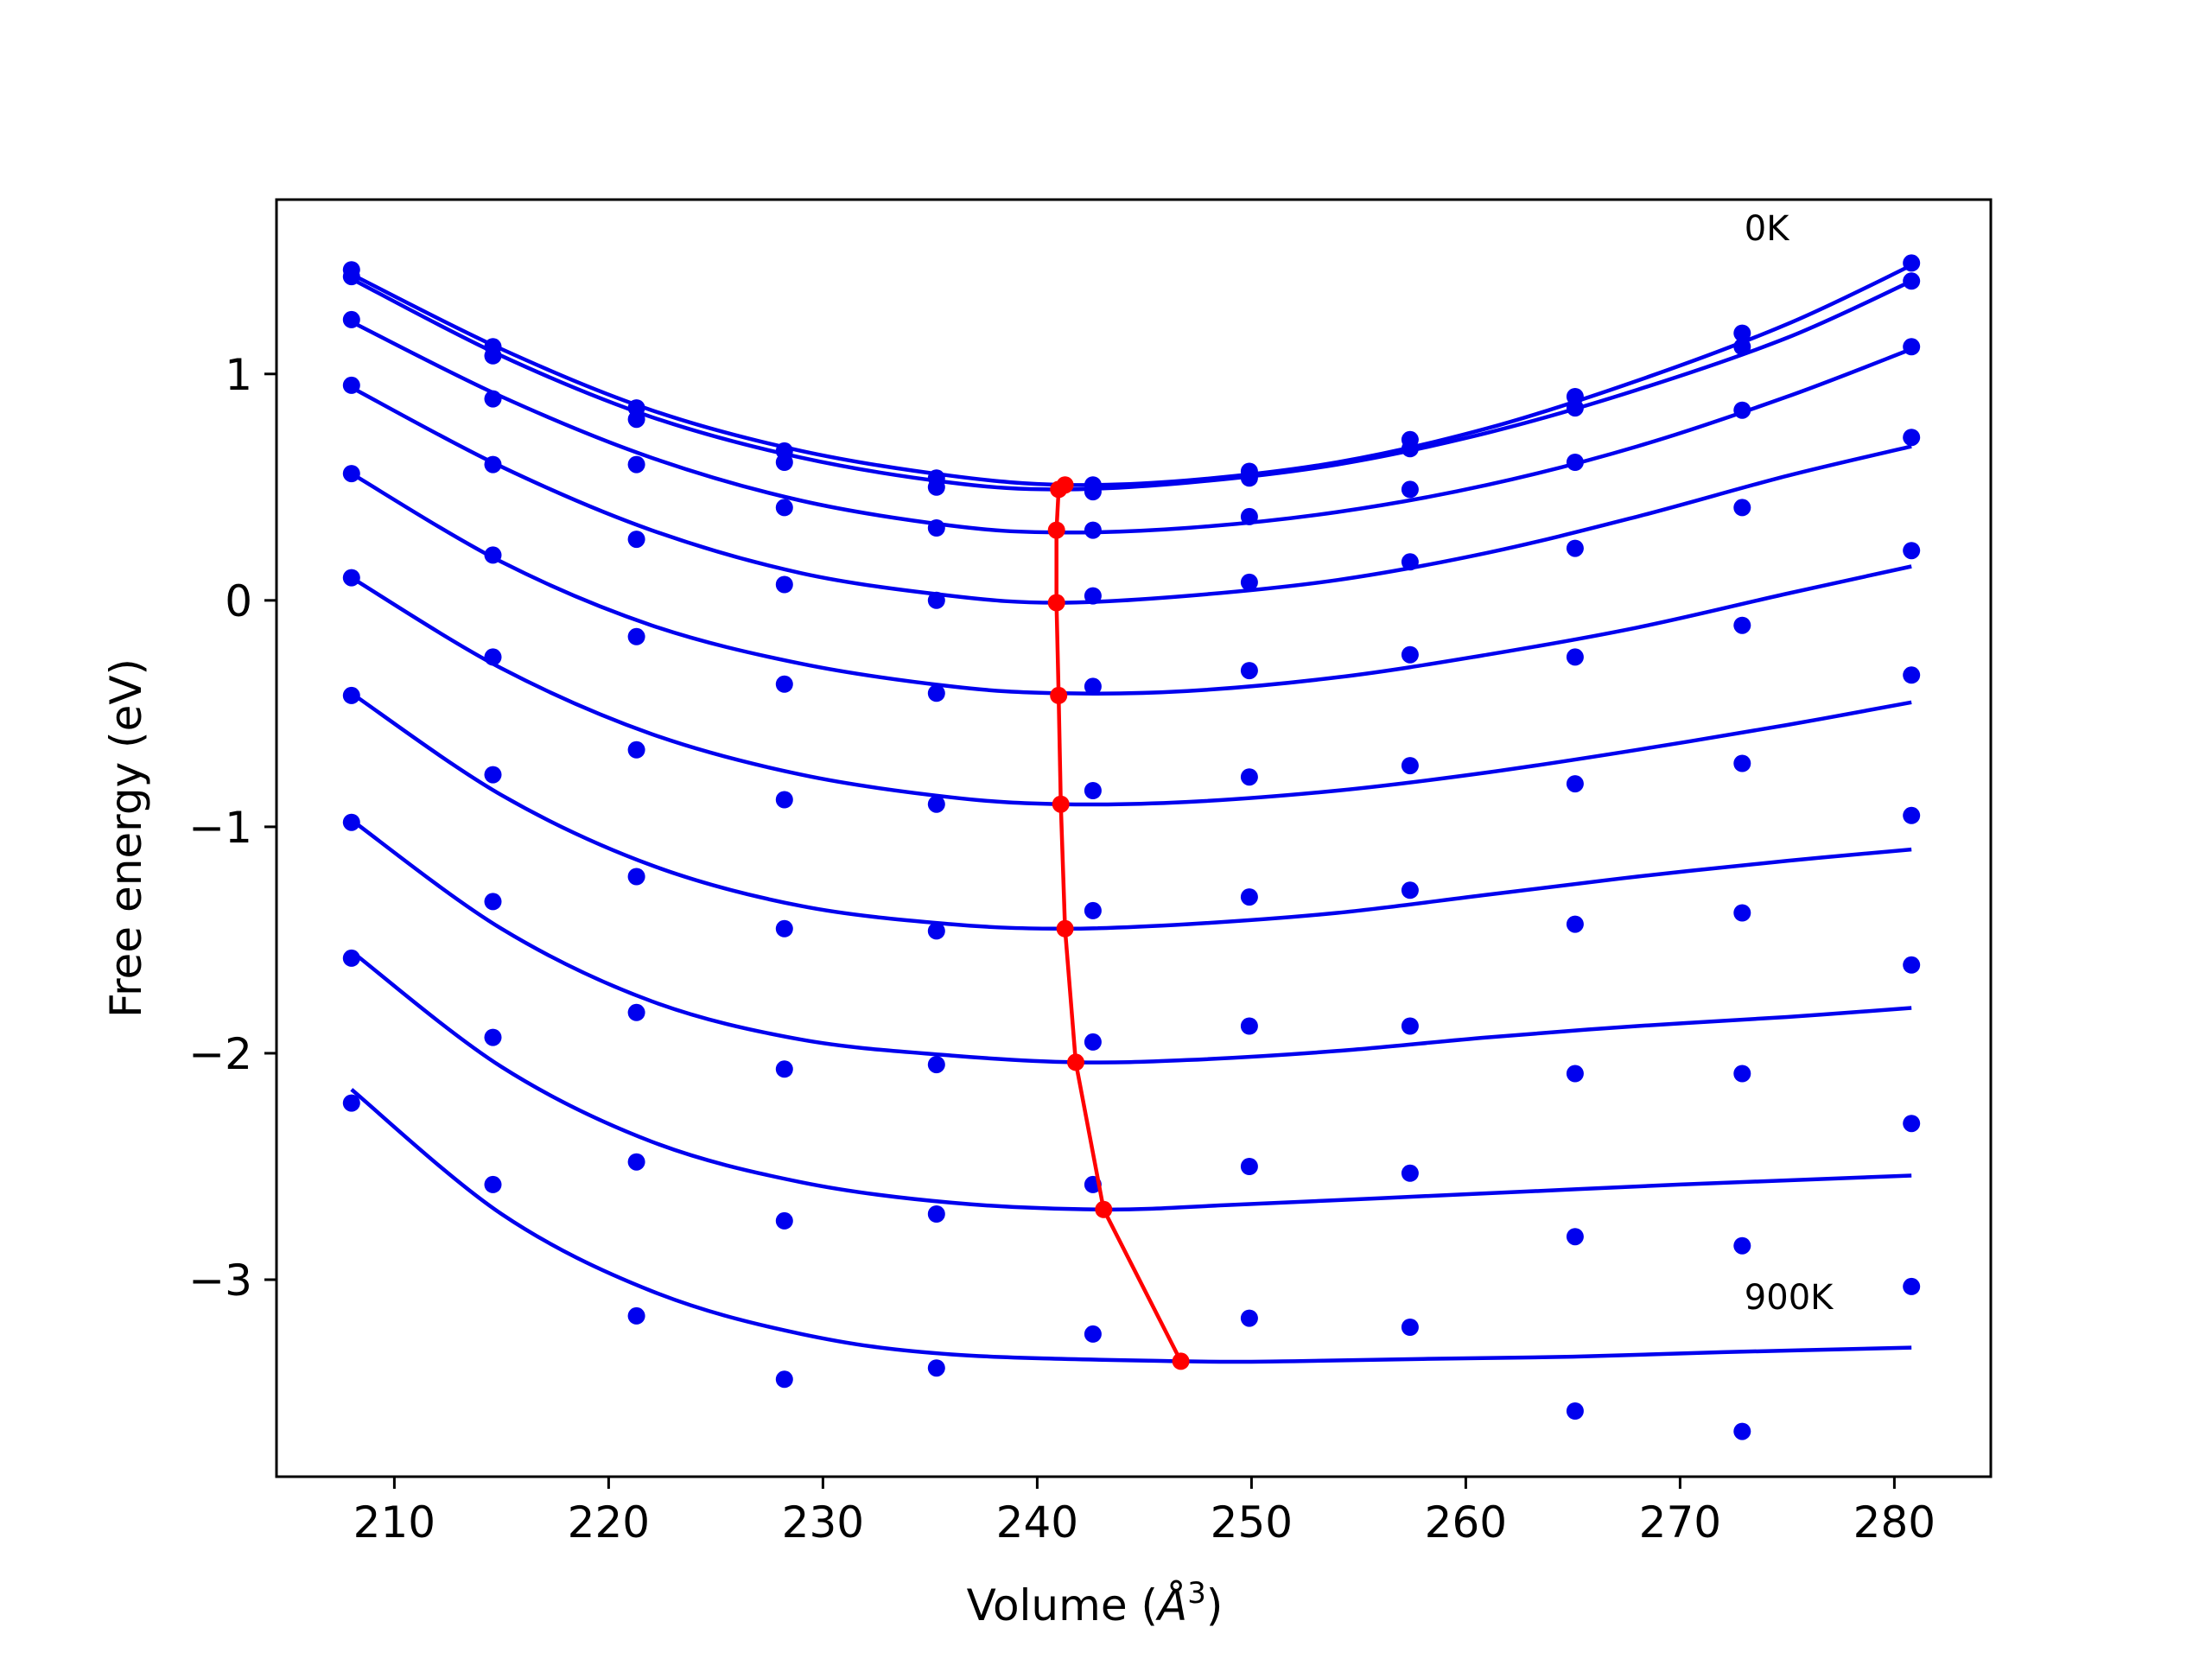 The width and height of the screenshot is (2212, 1659). I want to click on x-axis-title-superscript: 3, so click(1196, 1593).